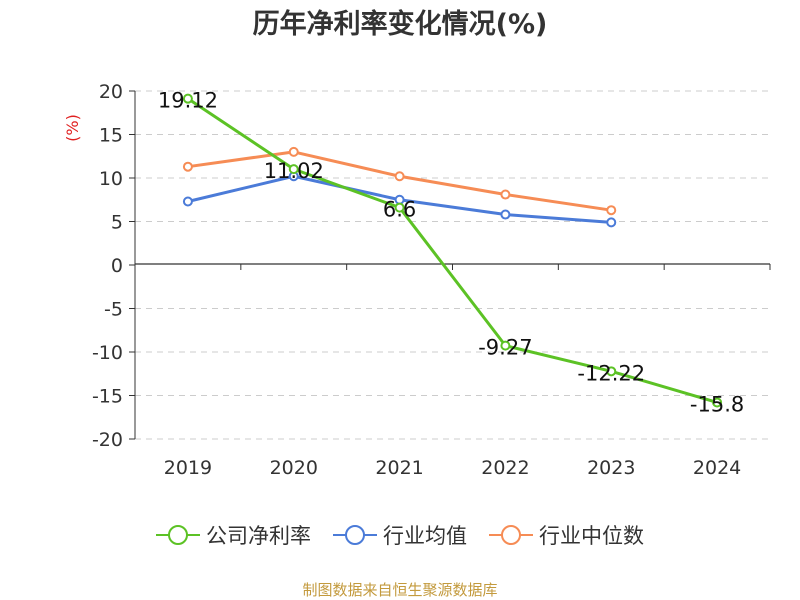  Describe the element at coordinates (117, 223) in the screenshot. I see `y-tick-label: 5` at that location.